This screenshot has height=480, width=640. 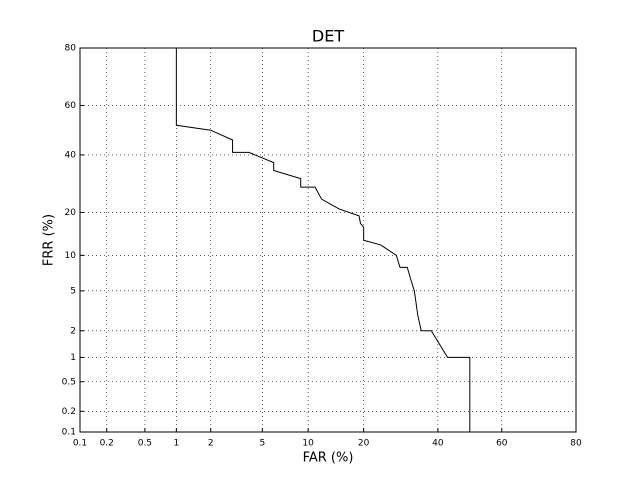 I want to click on y-tick-label: 2, so click(x=73, y=331).